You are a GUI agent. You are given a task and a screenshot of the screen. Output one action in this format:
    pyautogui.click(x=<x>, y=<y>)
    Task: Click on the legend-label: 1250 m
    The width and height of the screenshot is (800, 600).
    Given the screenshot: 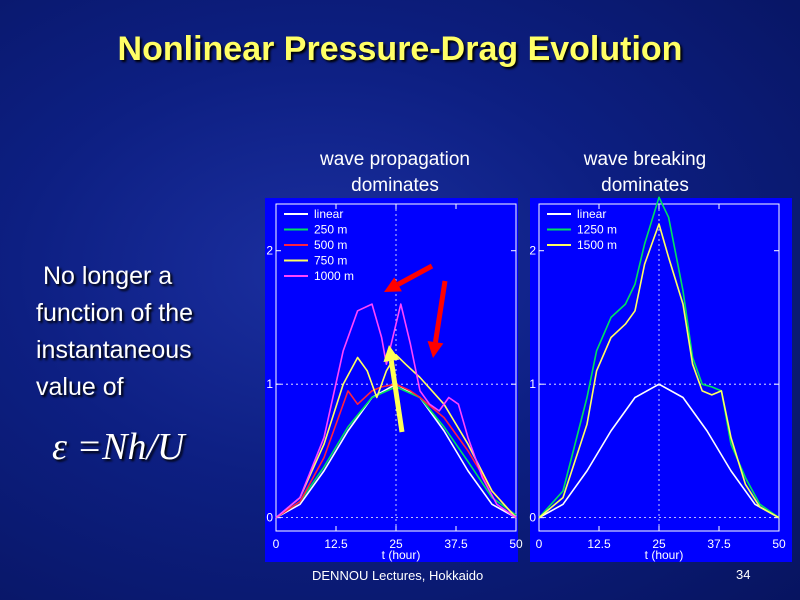 What is the action you would take?
    pyautogui.click(x=597, y=230)
    